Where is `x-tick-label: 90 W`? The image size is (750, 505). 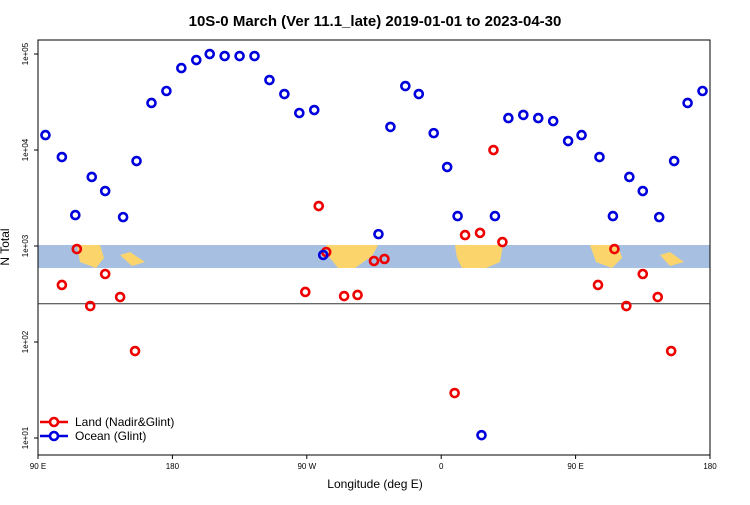
x-tick-label: 90 W is located at coordinates (306, 466).